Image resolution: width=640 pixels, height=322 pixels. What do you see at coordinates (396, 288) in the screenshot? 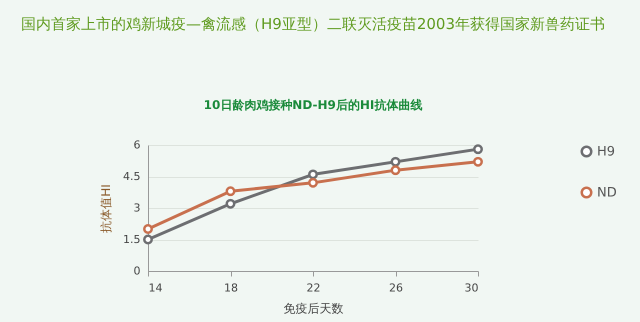
I see `x-tick-label: 26` at bounding box center [396, 288].